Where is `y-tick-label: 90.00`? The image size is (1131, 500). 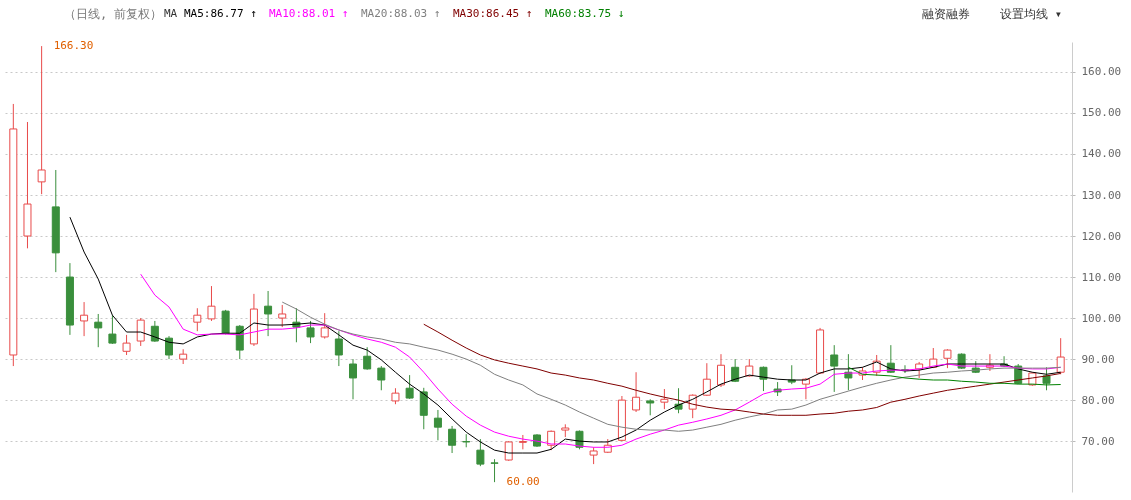
y-tick-label: 90.00 is located at coordinates (1098, 359).